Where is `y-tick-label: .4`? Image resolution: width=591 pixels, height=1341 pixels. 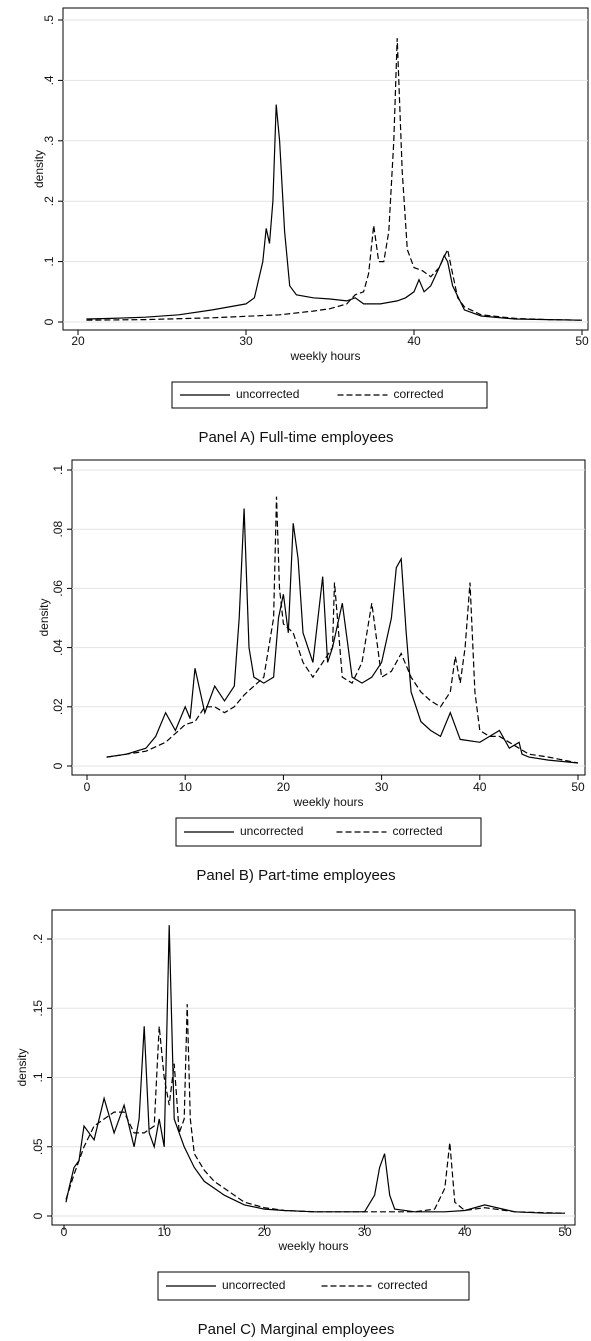 y-tick-label: .4 is located at coordinates (49, 80).